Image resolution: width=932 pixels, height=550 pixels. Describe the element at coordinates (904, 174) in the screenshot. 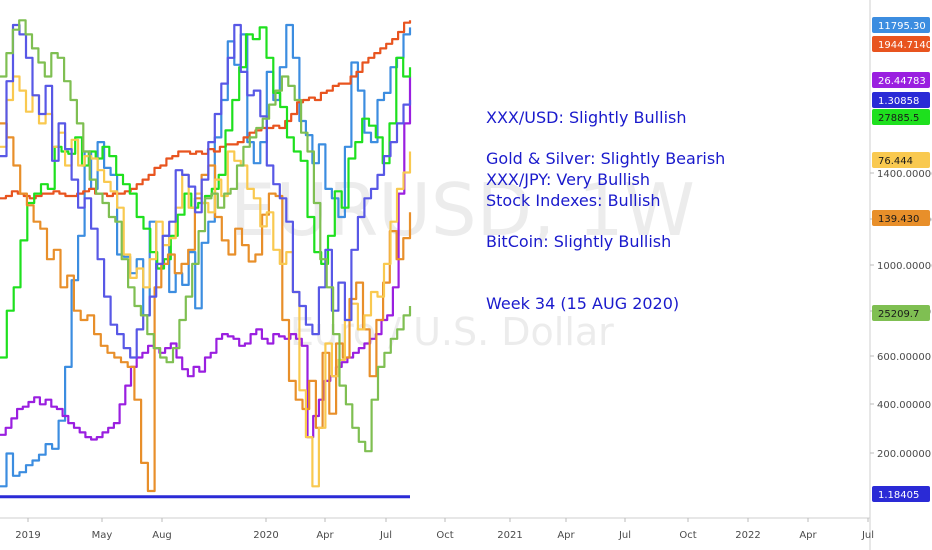

I see `y-tick-label: 1400.00000` at that location.